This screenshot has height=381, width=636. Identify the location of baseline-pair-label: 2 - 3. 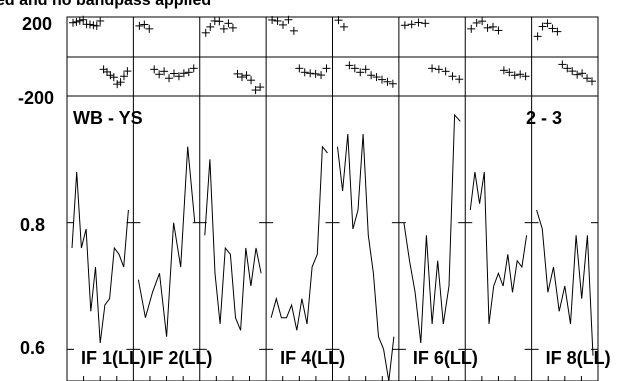
(544, 118).